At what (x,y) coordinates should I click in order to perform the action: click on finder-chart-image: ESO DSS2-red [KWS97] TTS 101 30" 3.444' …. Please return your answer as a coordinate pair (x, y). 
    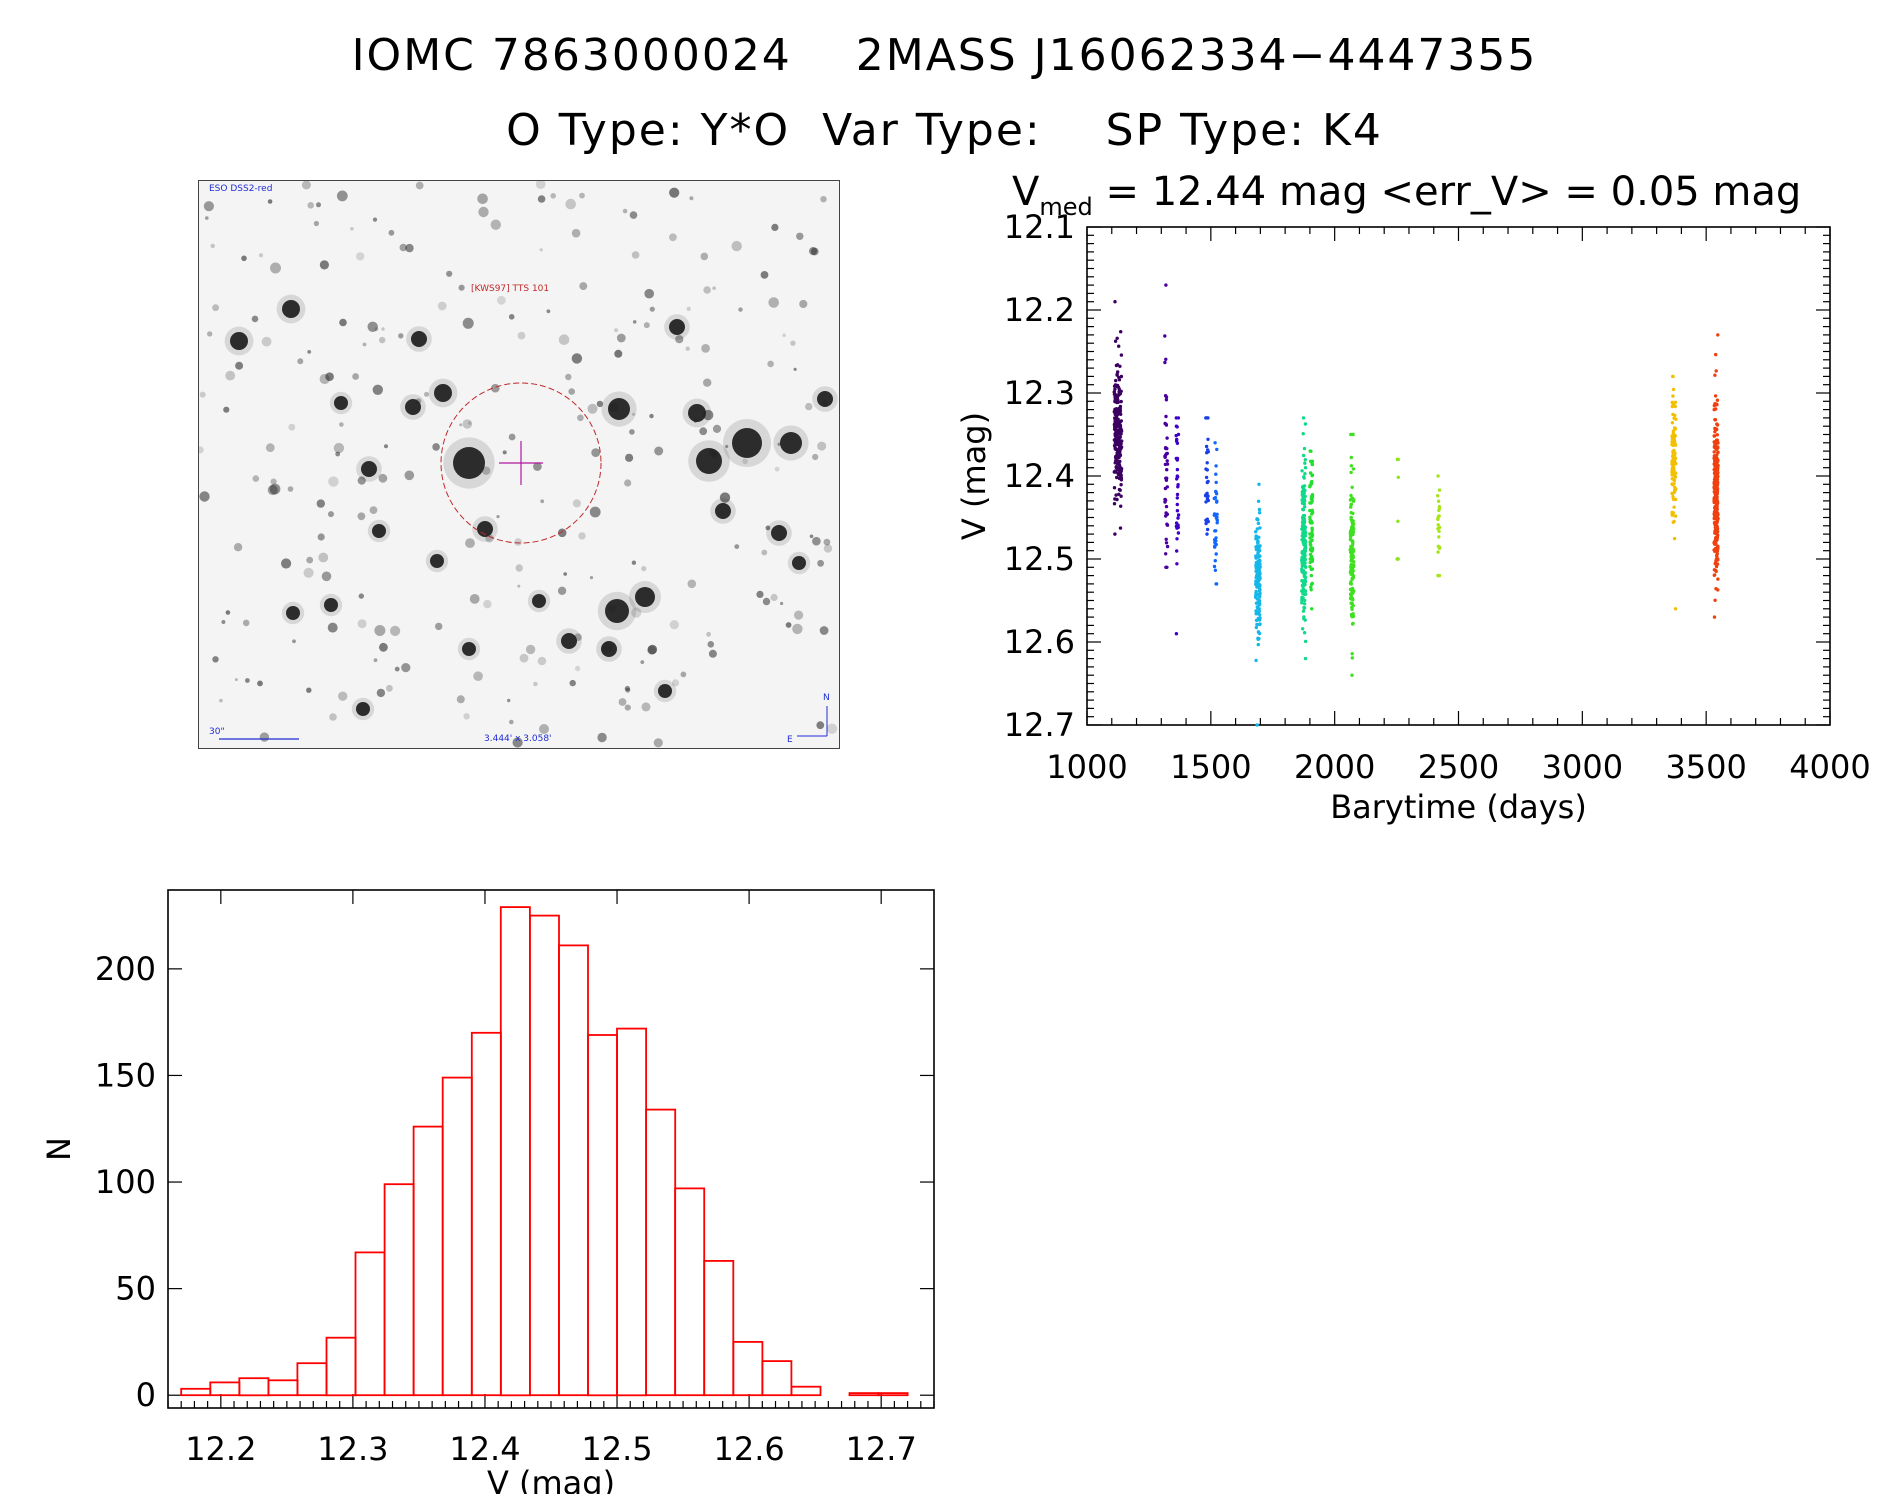
    Looking at the image, I should click on (519, 464).